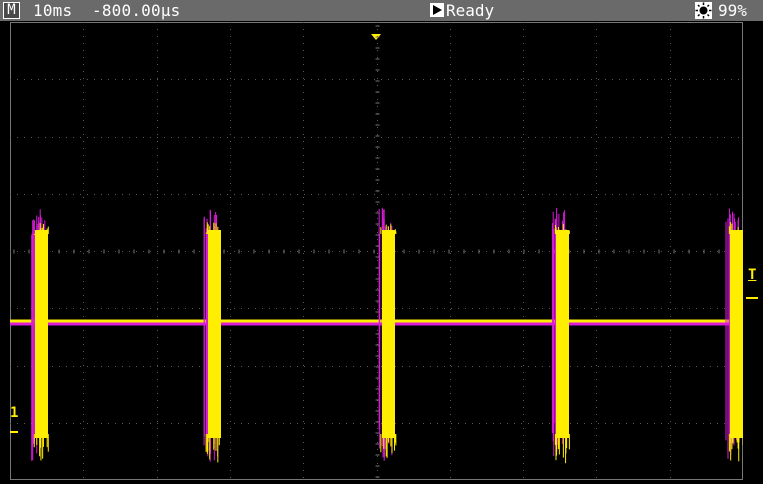 The height and width of the screenshot is (484, 763). What do you see at coordinates (381, 10) in the screenshot?
I see `status-bar: M 10ms -800.00µs Ready 99%` at bounding box center [381, 10].